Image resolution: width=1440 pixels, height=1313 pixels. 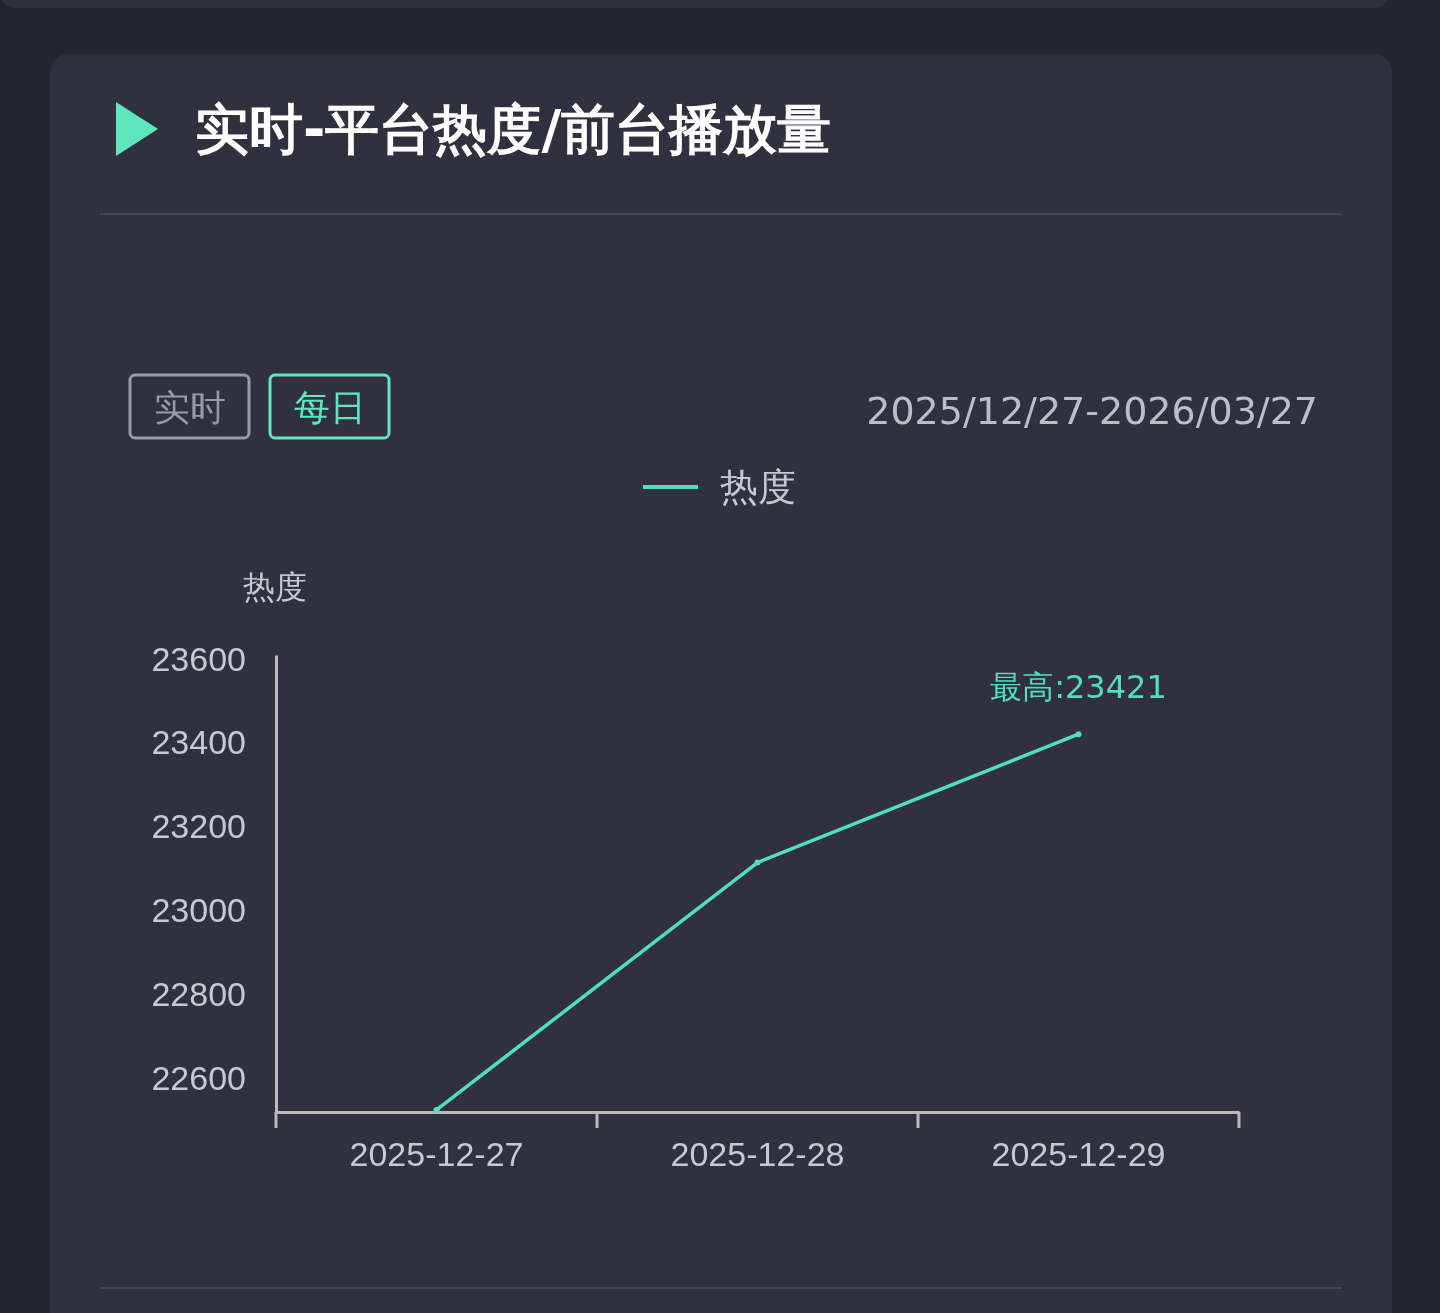 What do you see at coordinates (198, 658) in the screenshot?
I see `y-tick-label: 23600` at bounding box center [198, 658].